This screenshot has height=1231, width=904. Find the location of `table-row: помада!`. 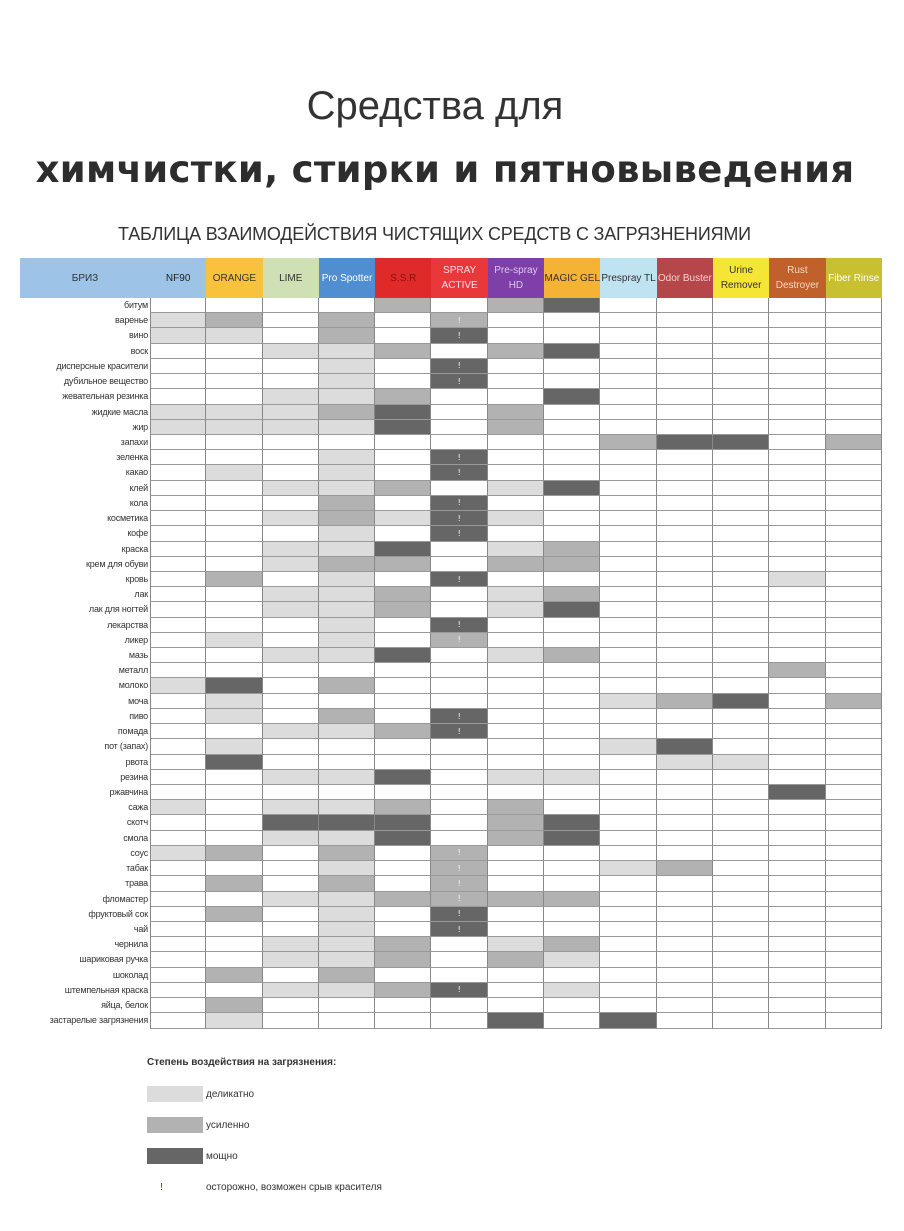

table-row: помада! is located at coordinates (451, 732).